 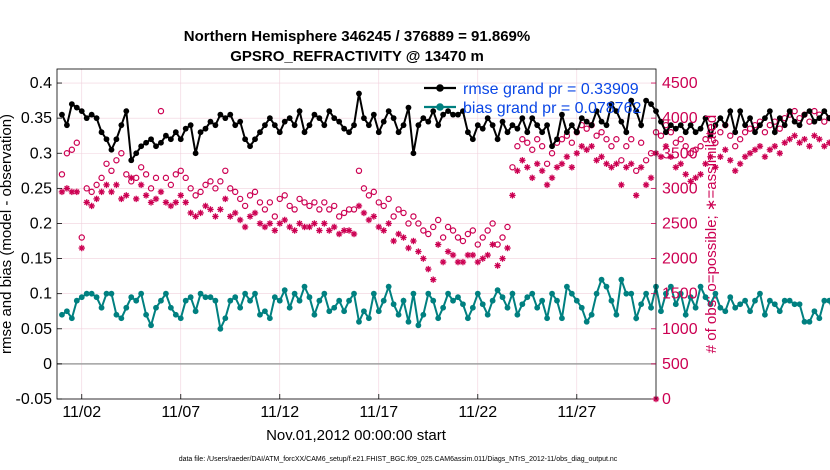 I want to click on right-tick-label: 1500, so click(x=680, y=294).